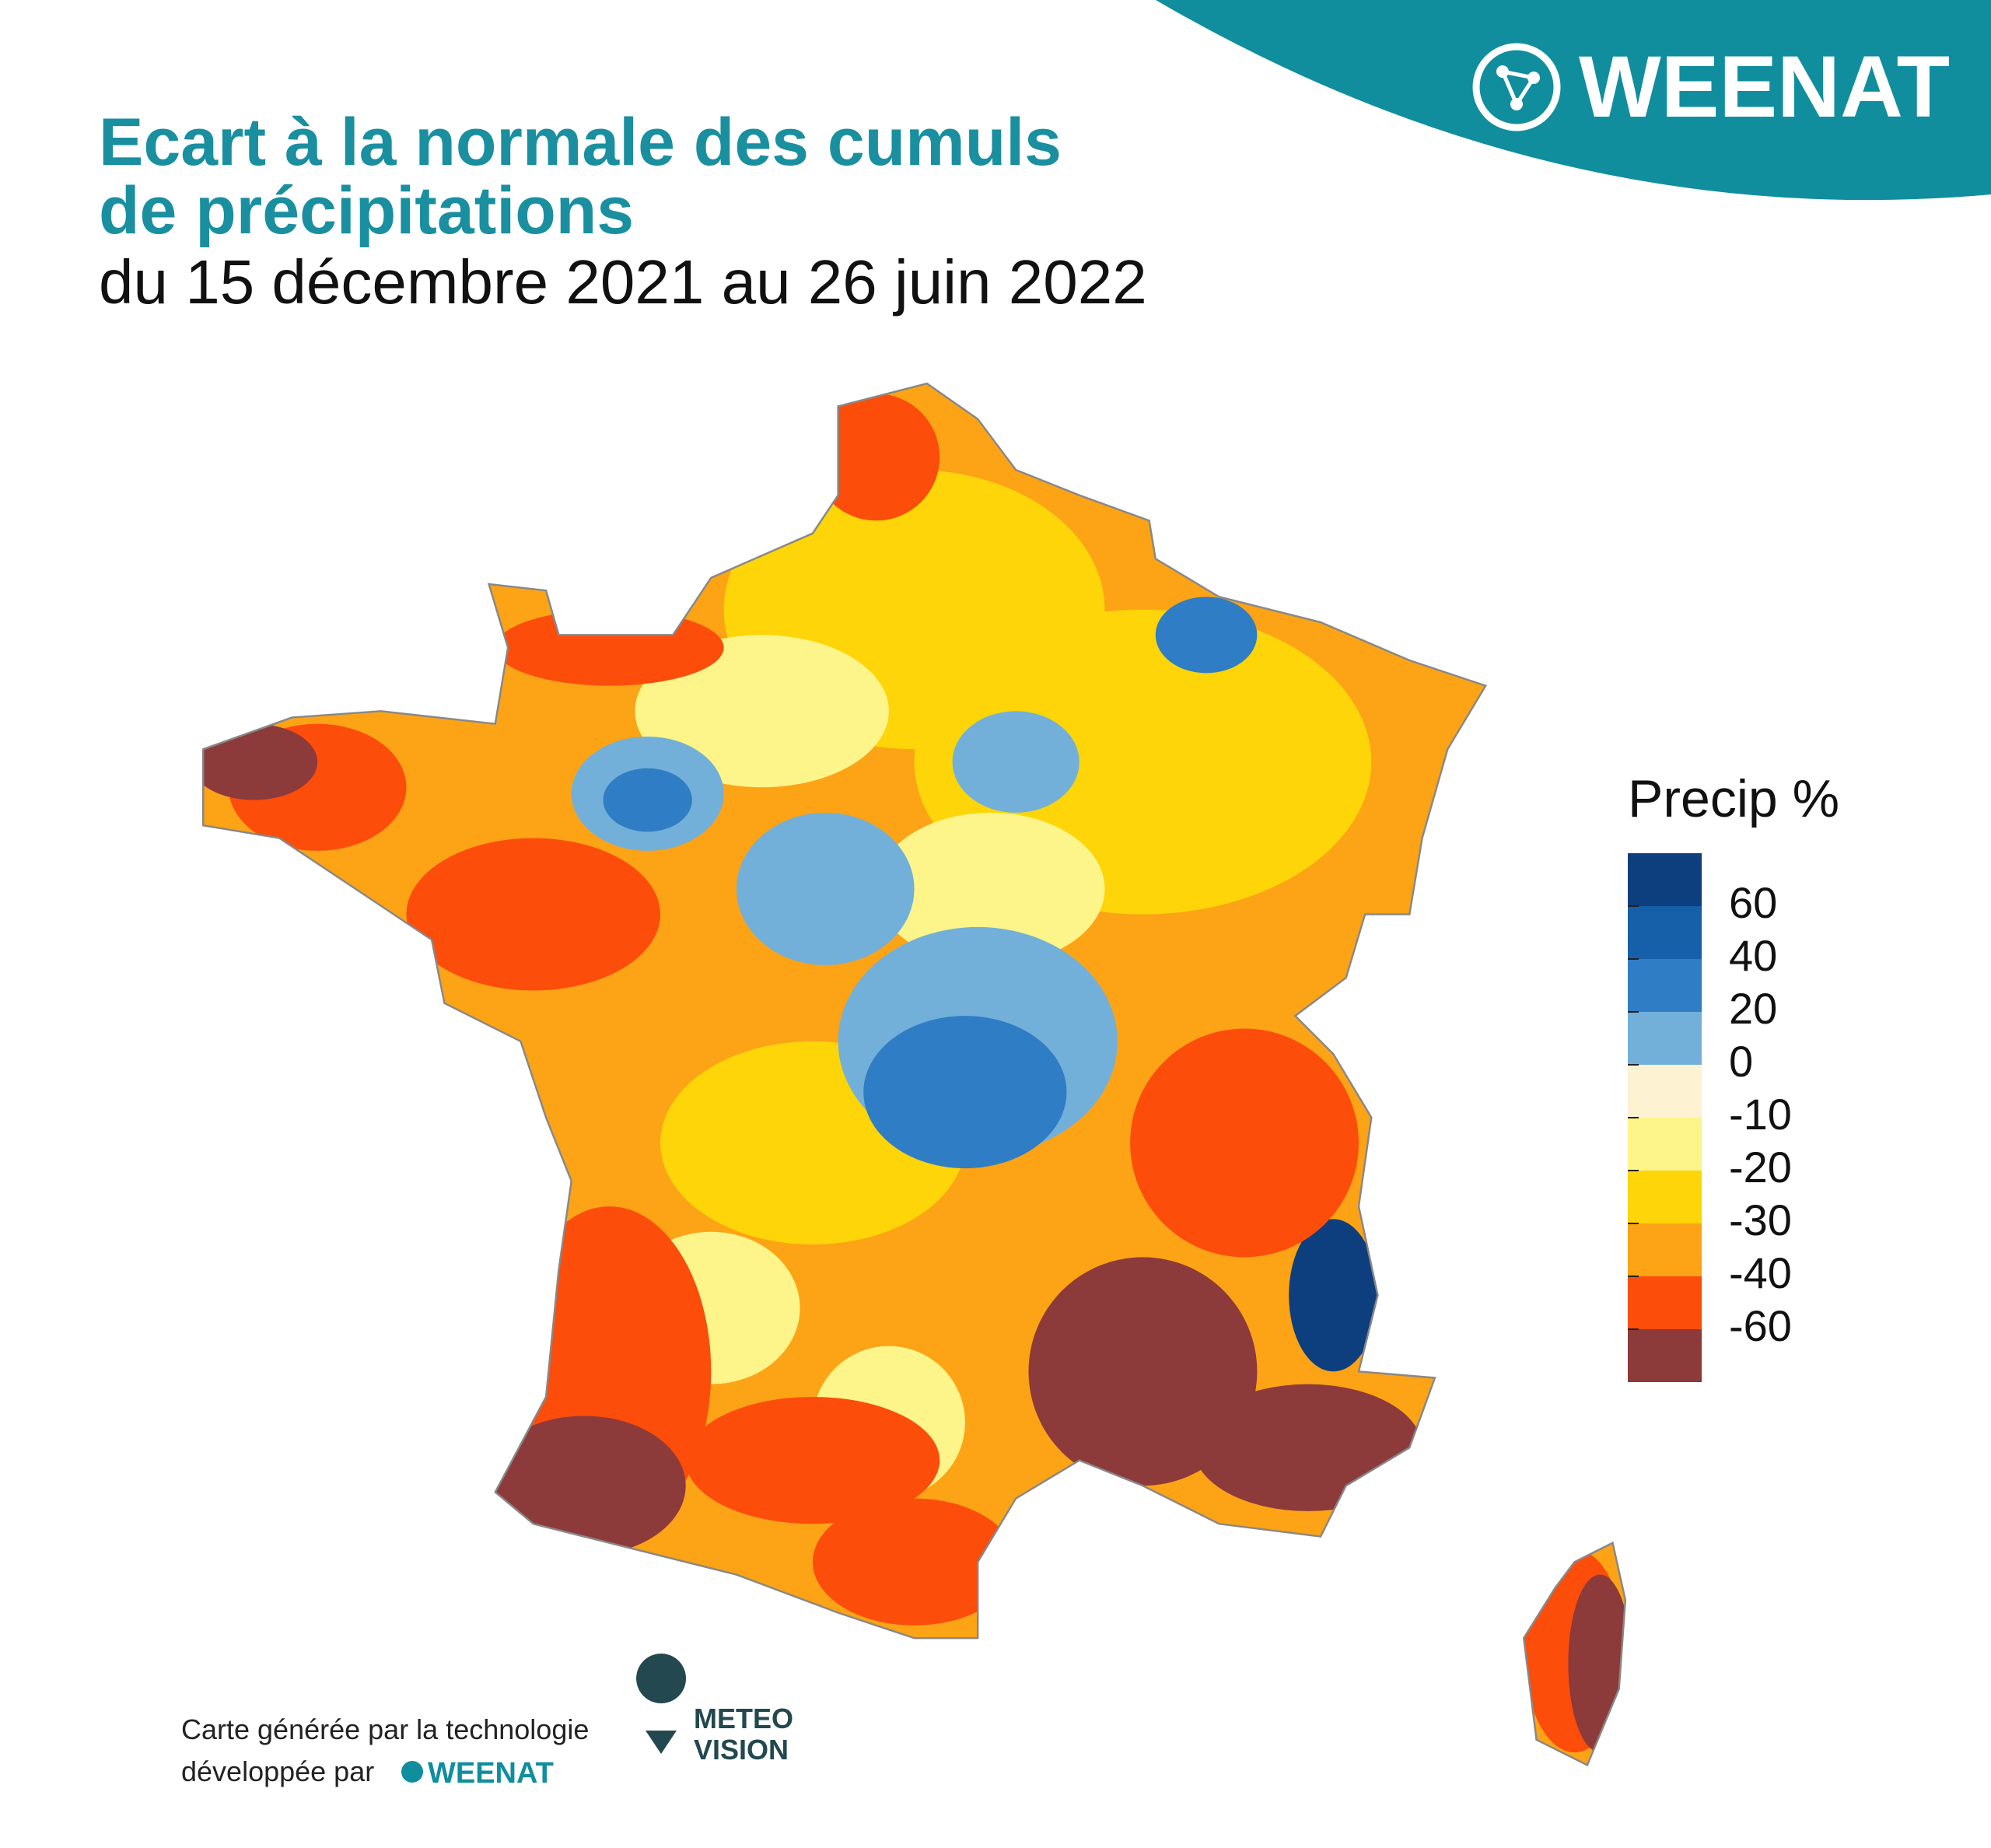 The width and height of the screenshot is (1991, 1848). Describe the element at coordinates (1760, 1115) in the screenshot. I see `legend-tick-label: -10` at that location.